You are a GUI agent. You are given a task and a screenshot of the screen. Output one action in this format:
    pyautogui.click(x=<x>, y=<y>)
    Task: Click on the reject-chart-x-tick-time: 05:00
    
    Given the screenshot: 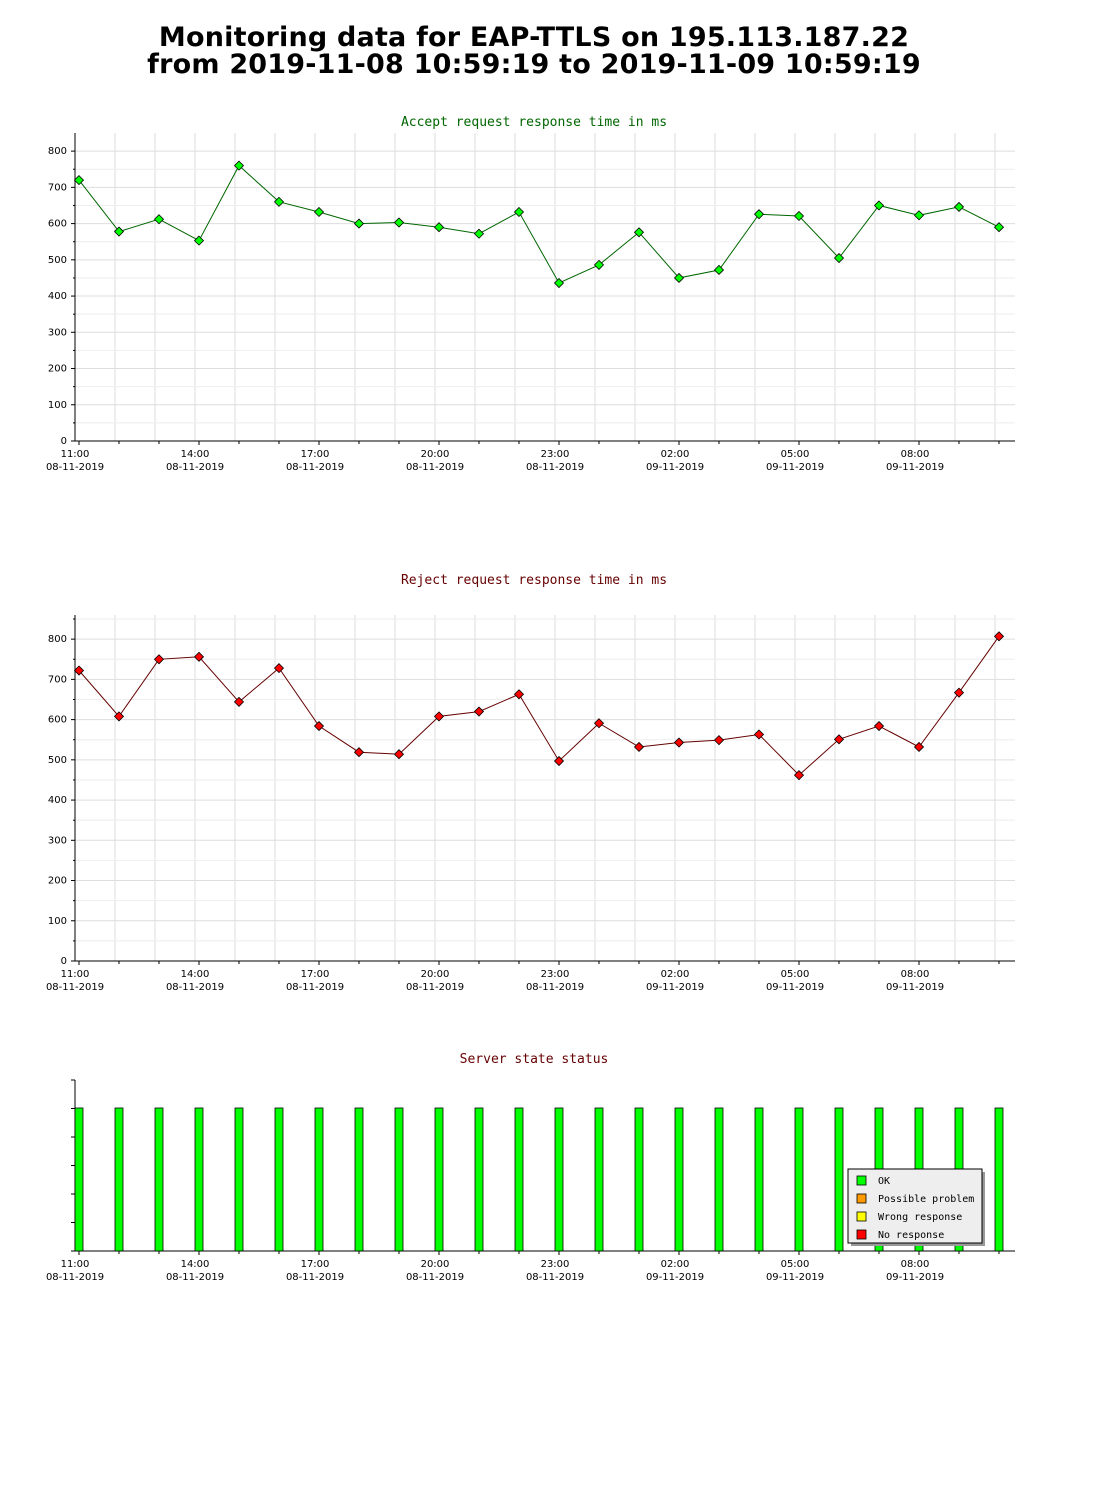 What is the action you would take?
    pyautogui.click(x=795, y=974)
    